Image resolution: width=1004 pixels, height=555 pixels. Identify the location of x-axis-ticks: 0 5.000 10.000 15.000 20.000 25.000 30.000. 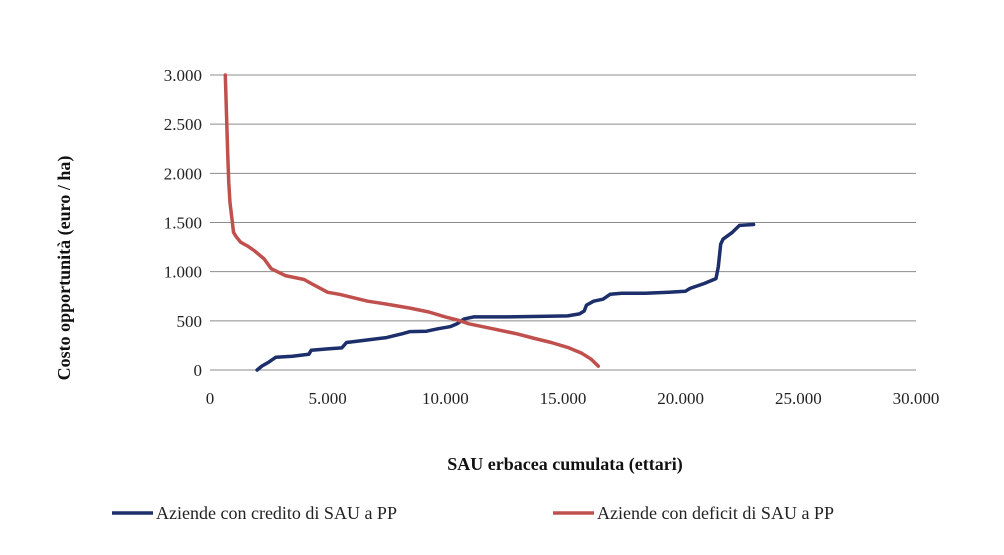
(573, 398).